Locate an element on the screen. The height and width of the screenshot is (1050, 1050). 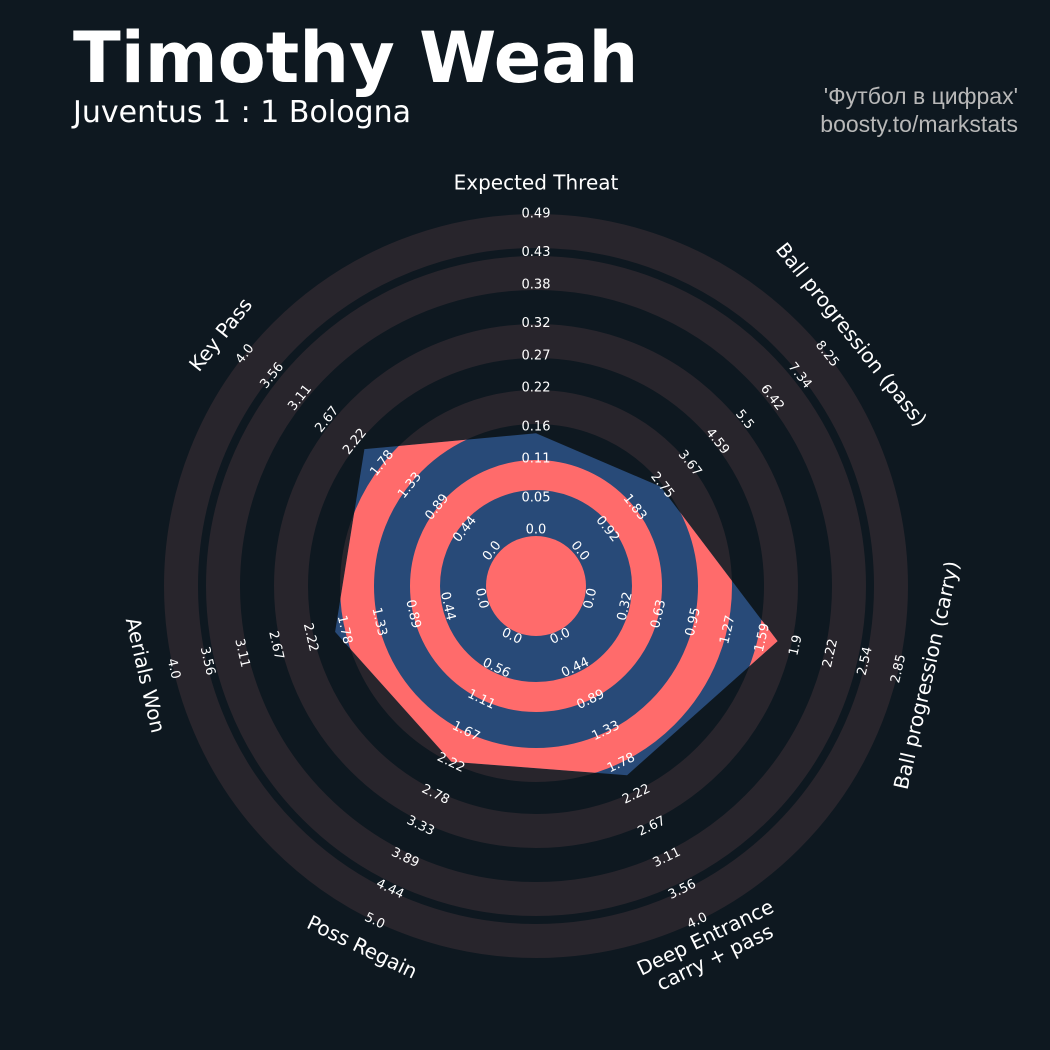
tick-label: 2.54 is located at coordinates (865, 661).